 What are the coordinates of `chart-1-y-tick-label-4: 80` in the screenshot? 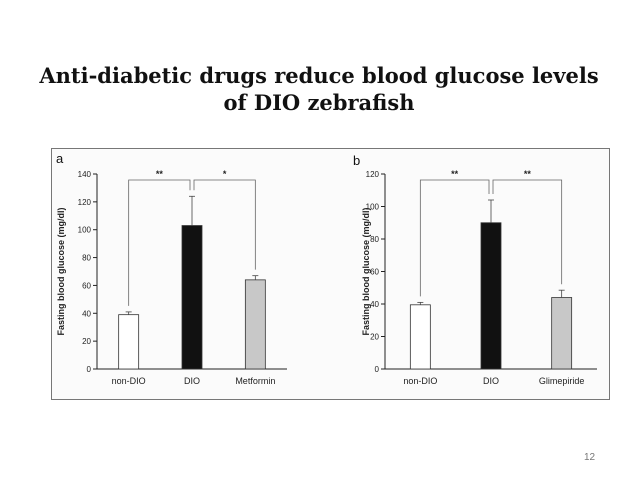 It's located at (86, 258).